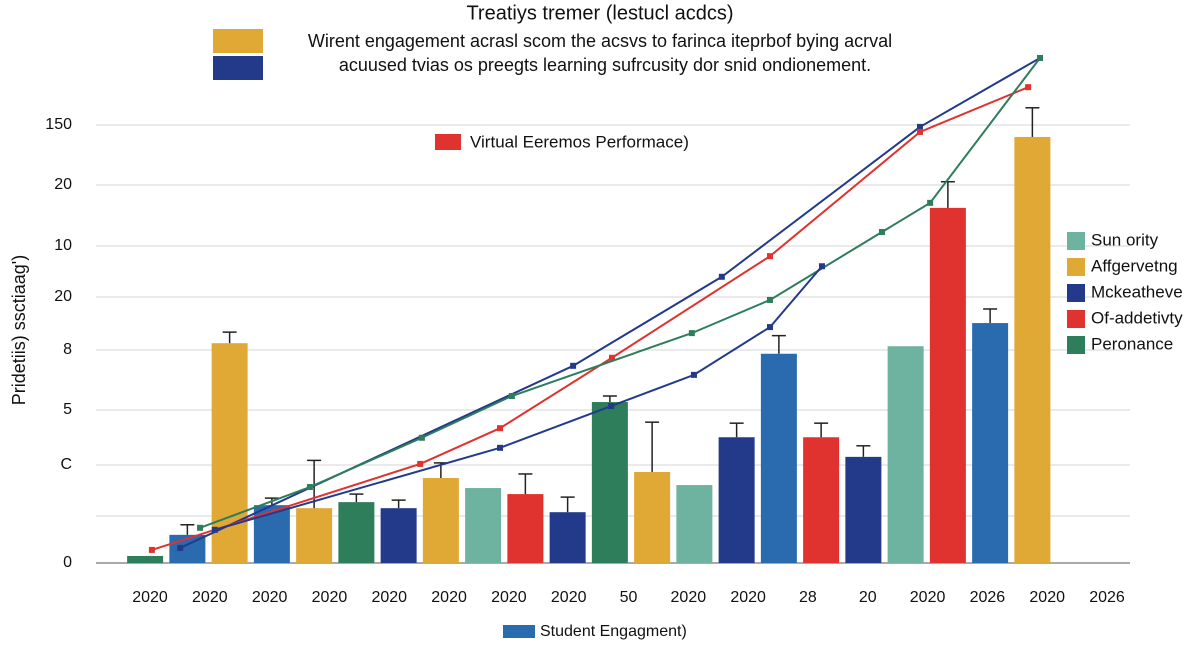 The height and width of the screenshot is (654, 1200). What do you see at coordinates (629, 597) in the screenshot?
I see `x-tick-label: 50` at bounding box center [629, 597].